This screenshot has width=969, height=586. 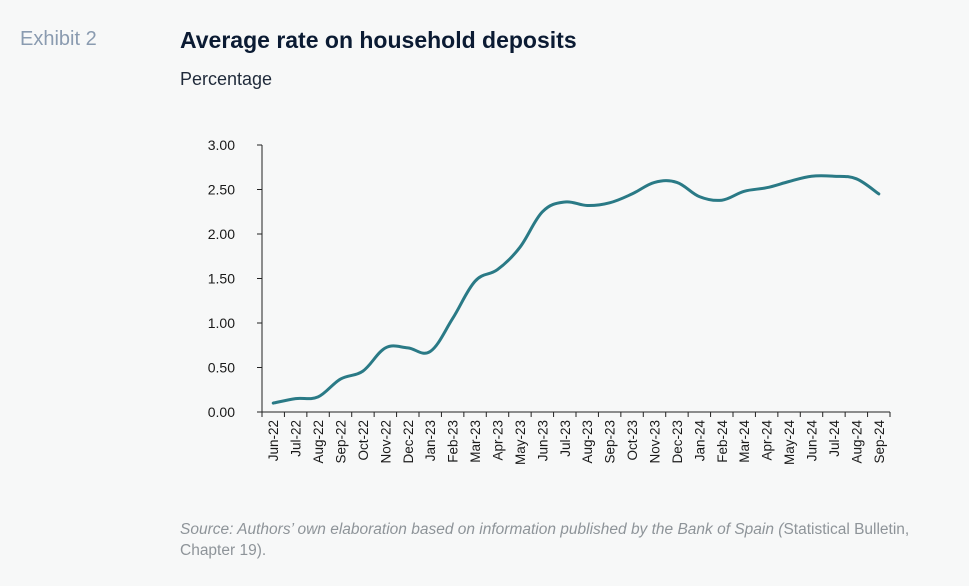 What do you see at coordinates (856, 442) in the screenshot?
I see `x-tick-label: Aug-24` at bounding box center [856, 442].